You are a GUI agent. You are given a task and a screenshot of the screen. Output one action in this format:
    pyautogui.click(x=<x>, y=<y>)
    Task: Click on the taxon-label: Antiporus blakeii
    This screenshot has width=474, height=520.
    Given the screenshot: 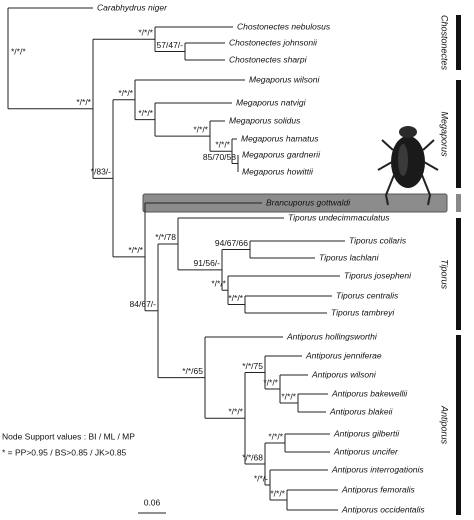 What is the action you would take?
    pyautogui.click(x=361, y=411)
    